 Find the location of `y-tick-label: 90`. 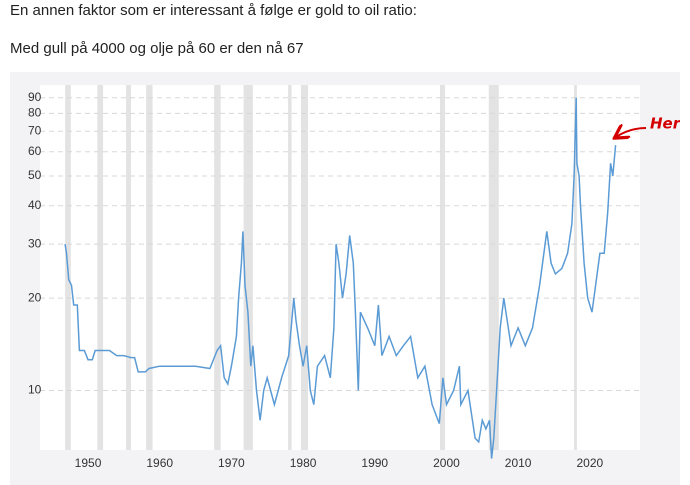

y-tick-label: 90 is located at coordinates (35, 97).